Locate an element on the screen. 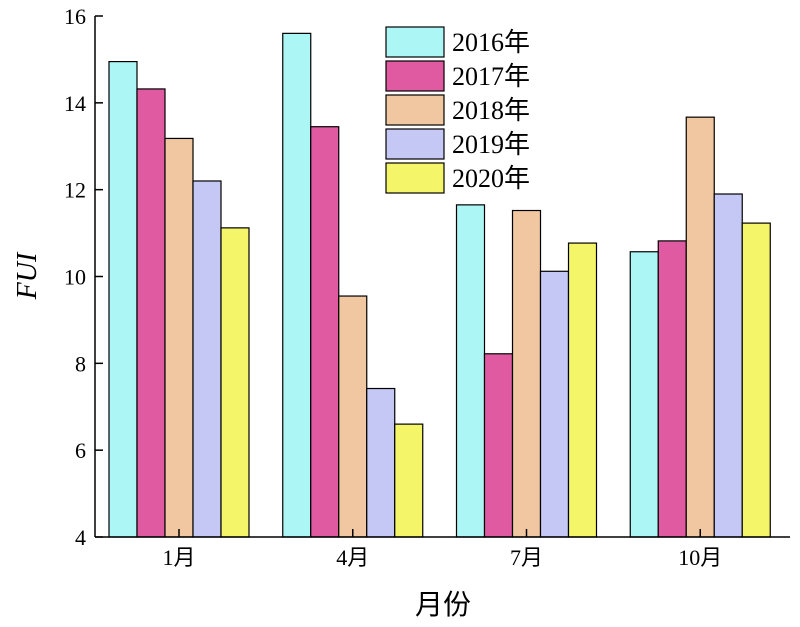  y-tick-label: 10 is located at coordinates (75, 277).